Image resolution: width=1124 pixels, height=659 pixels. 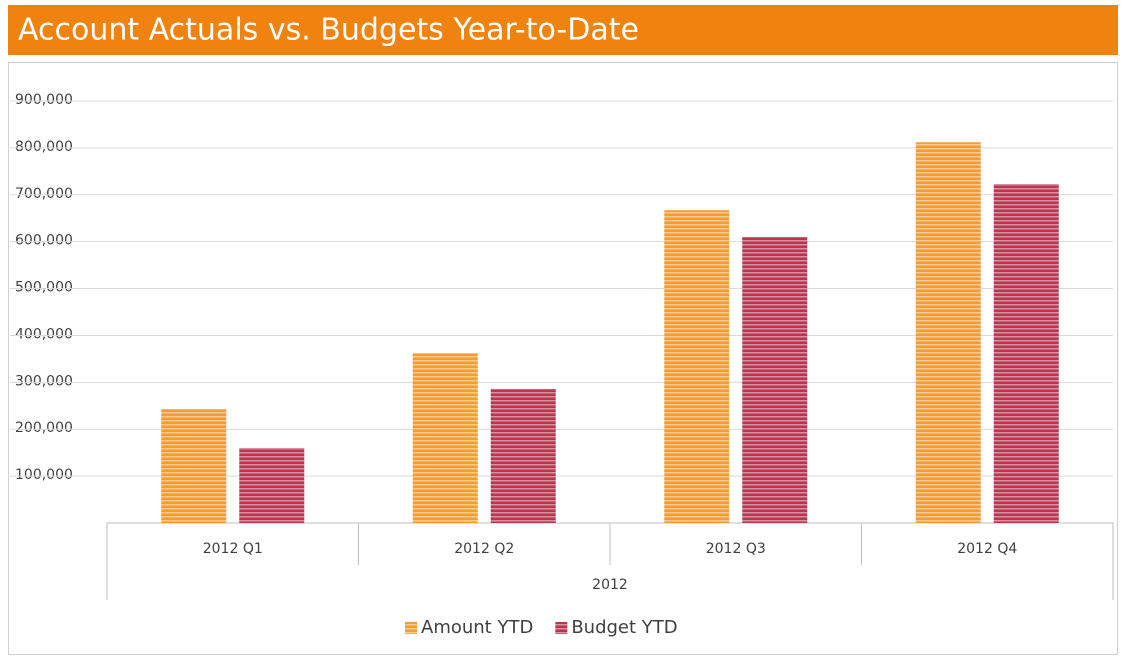 I want to click on x-tick-label: 2012 Q2, so click(x=484, y=549).